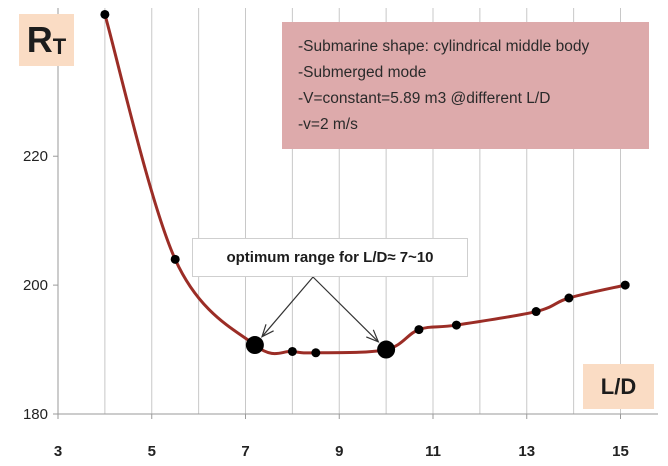 This screenshot has height=466, width=668. I want to click on y-axis-label-subscript: T, so click(59, 46).